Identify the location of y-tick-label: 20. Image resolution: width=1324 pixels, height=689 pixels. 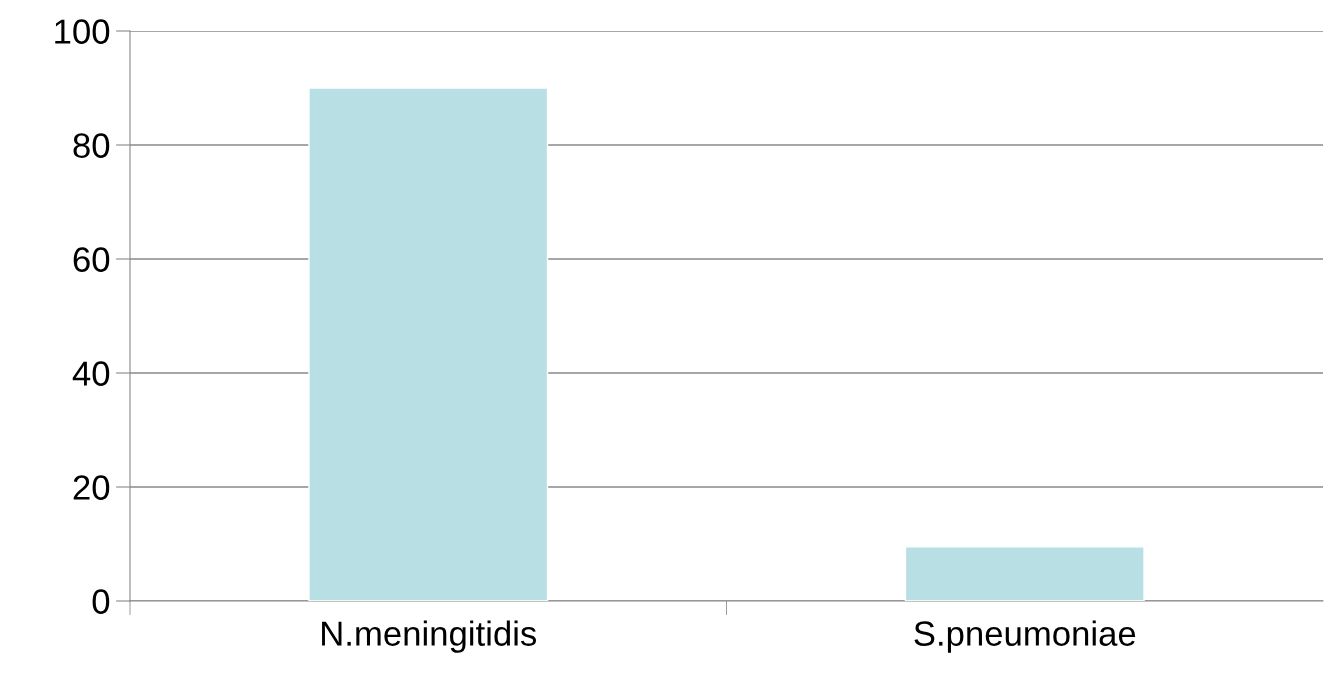
(91, 487).